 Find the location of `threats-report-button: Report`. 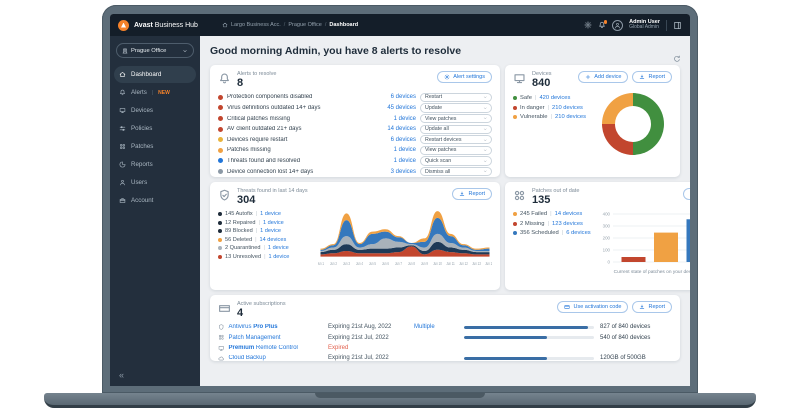

threats-report-button: Report is located at coordinates (472, 194).